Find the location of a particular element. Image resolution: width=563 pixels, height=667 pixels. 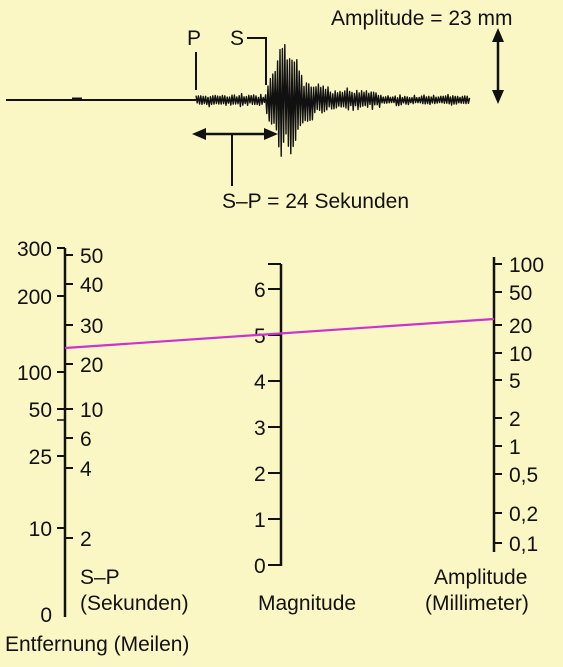

magnitude-tick-label: 0 is located at coordinates (260, 566).